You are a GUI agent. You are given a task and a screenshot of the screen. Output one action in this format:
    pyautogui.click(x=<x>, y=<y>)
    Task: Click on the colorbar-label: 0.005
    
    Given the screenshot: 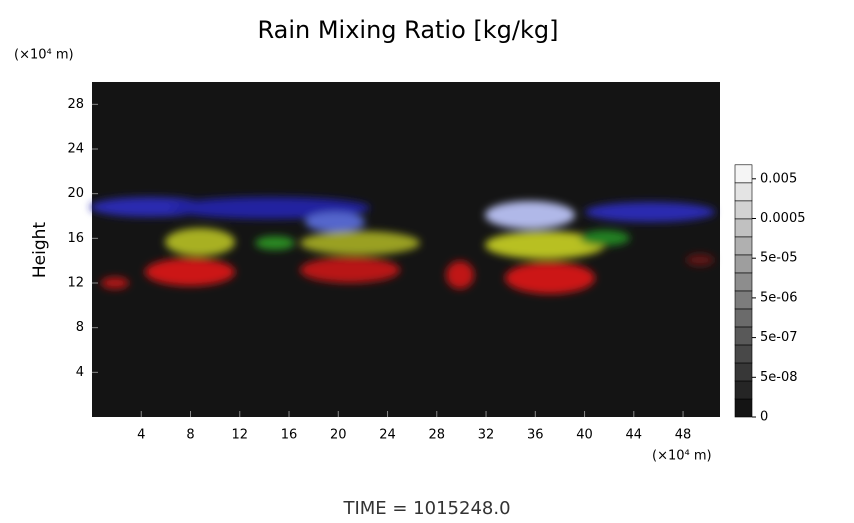 What is the action you would take?
    pyautogui.click(x=778, y=178)
    